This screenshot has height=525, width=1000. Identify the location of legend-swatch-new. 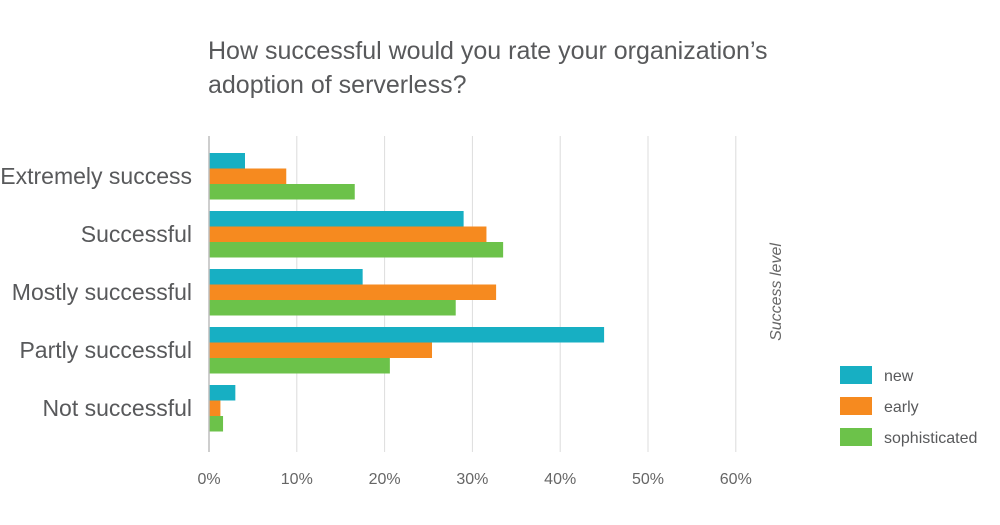
(856, 375).